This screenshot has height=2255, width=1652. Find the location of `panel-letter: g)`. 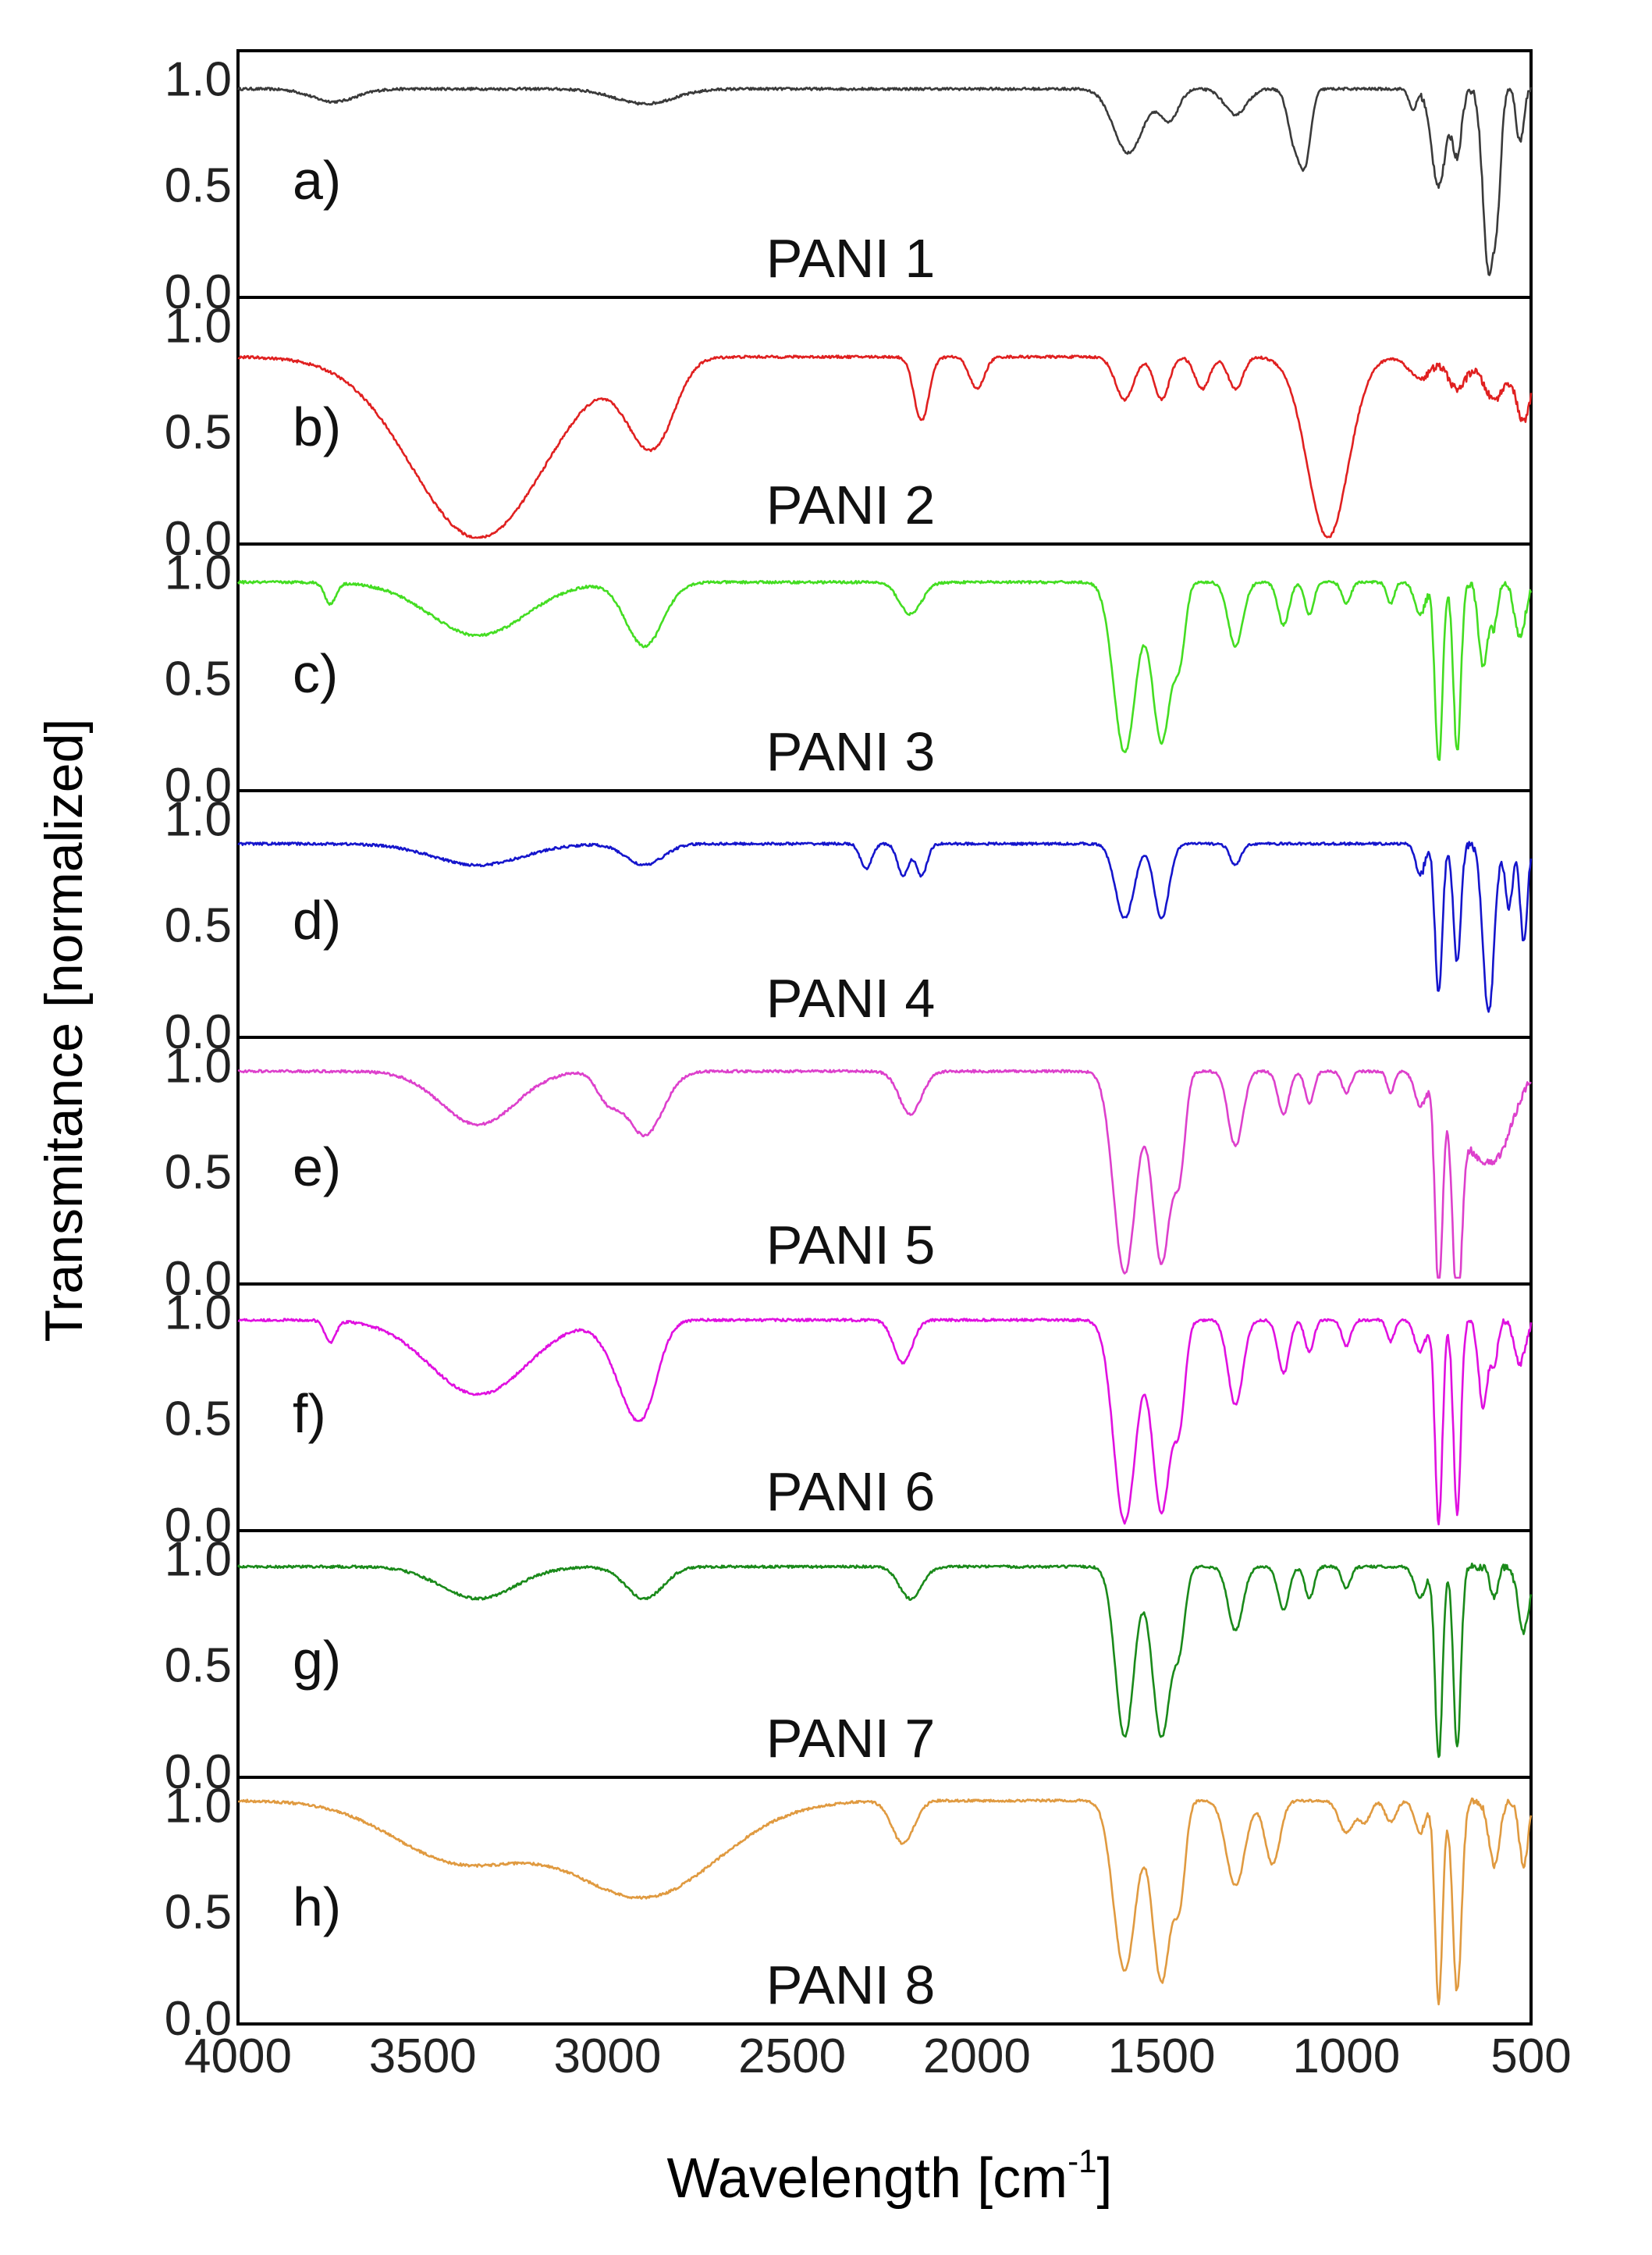

panel-letter: g) is located at coordinates (317, 1660).